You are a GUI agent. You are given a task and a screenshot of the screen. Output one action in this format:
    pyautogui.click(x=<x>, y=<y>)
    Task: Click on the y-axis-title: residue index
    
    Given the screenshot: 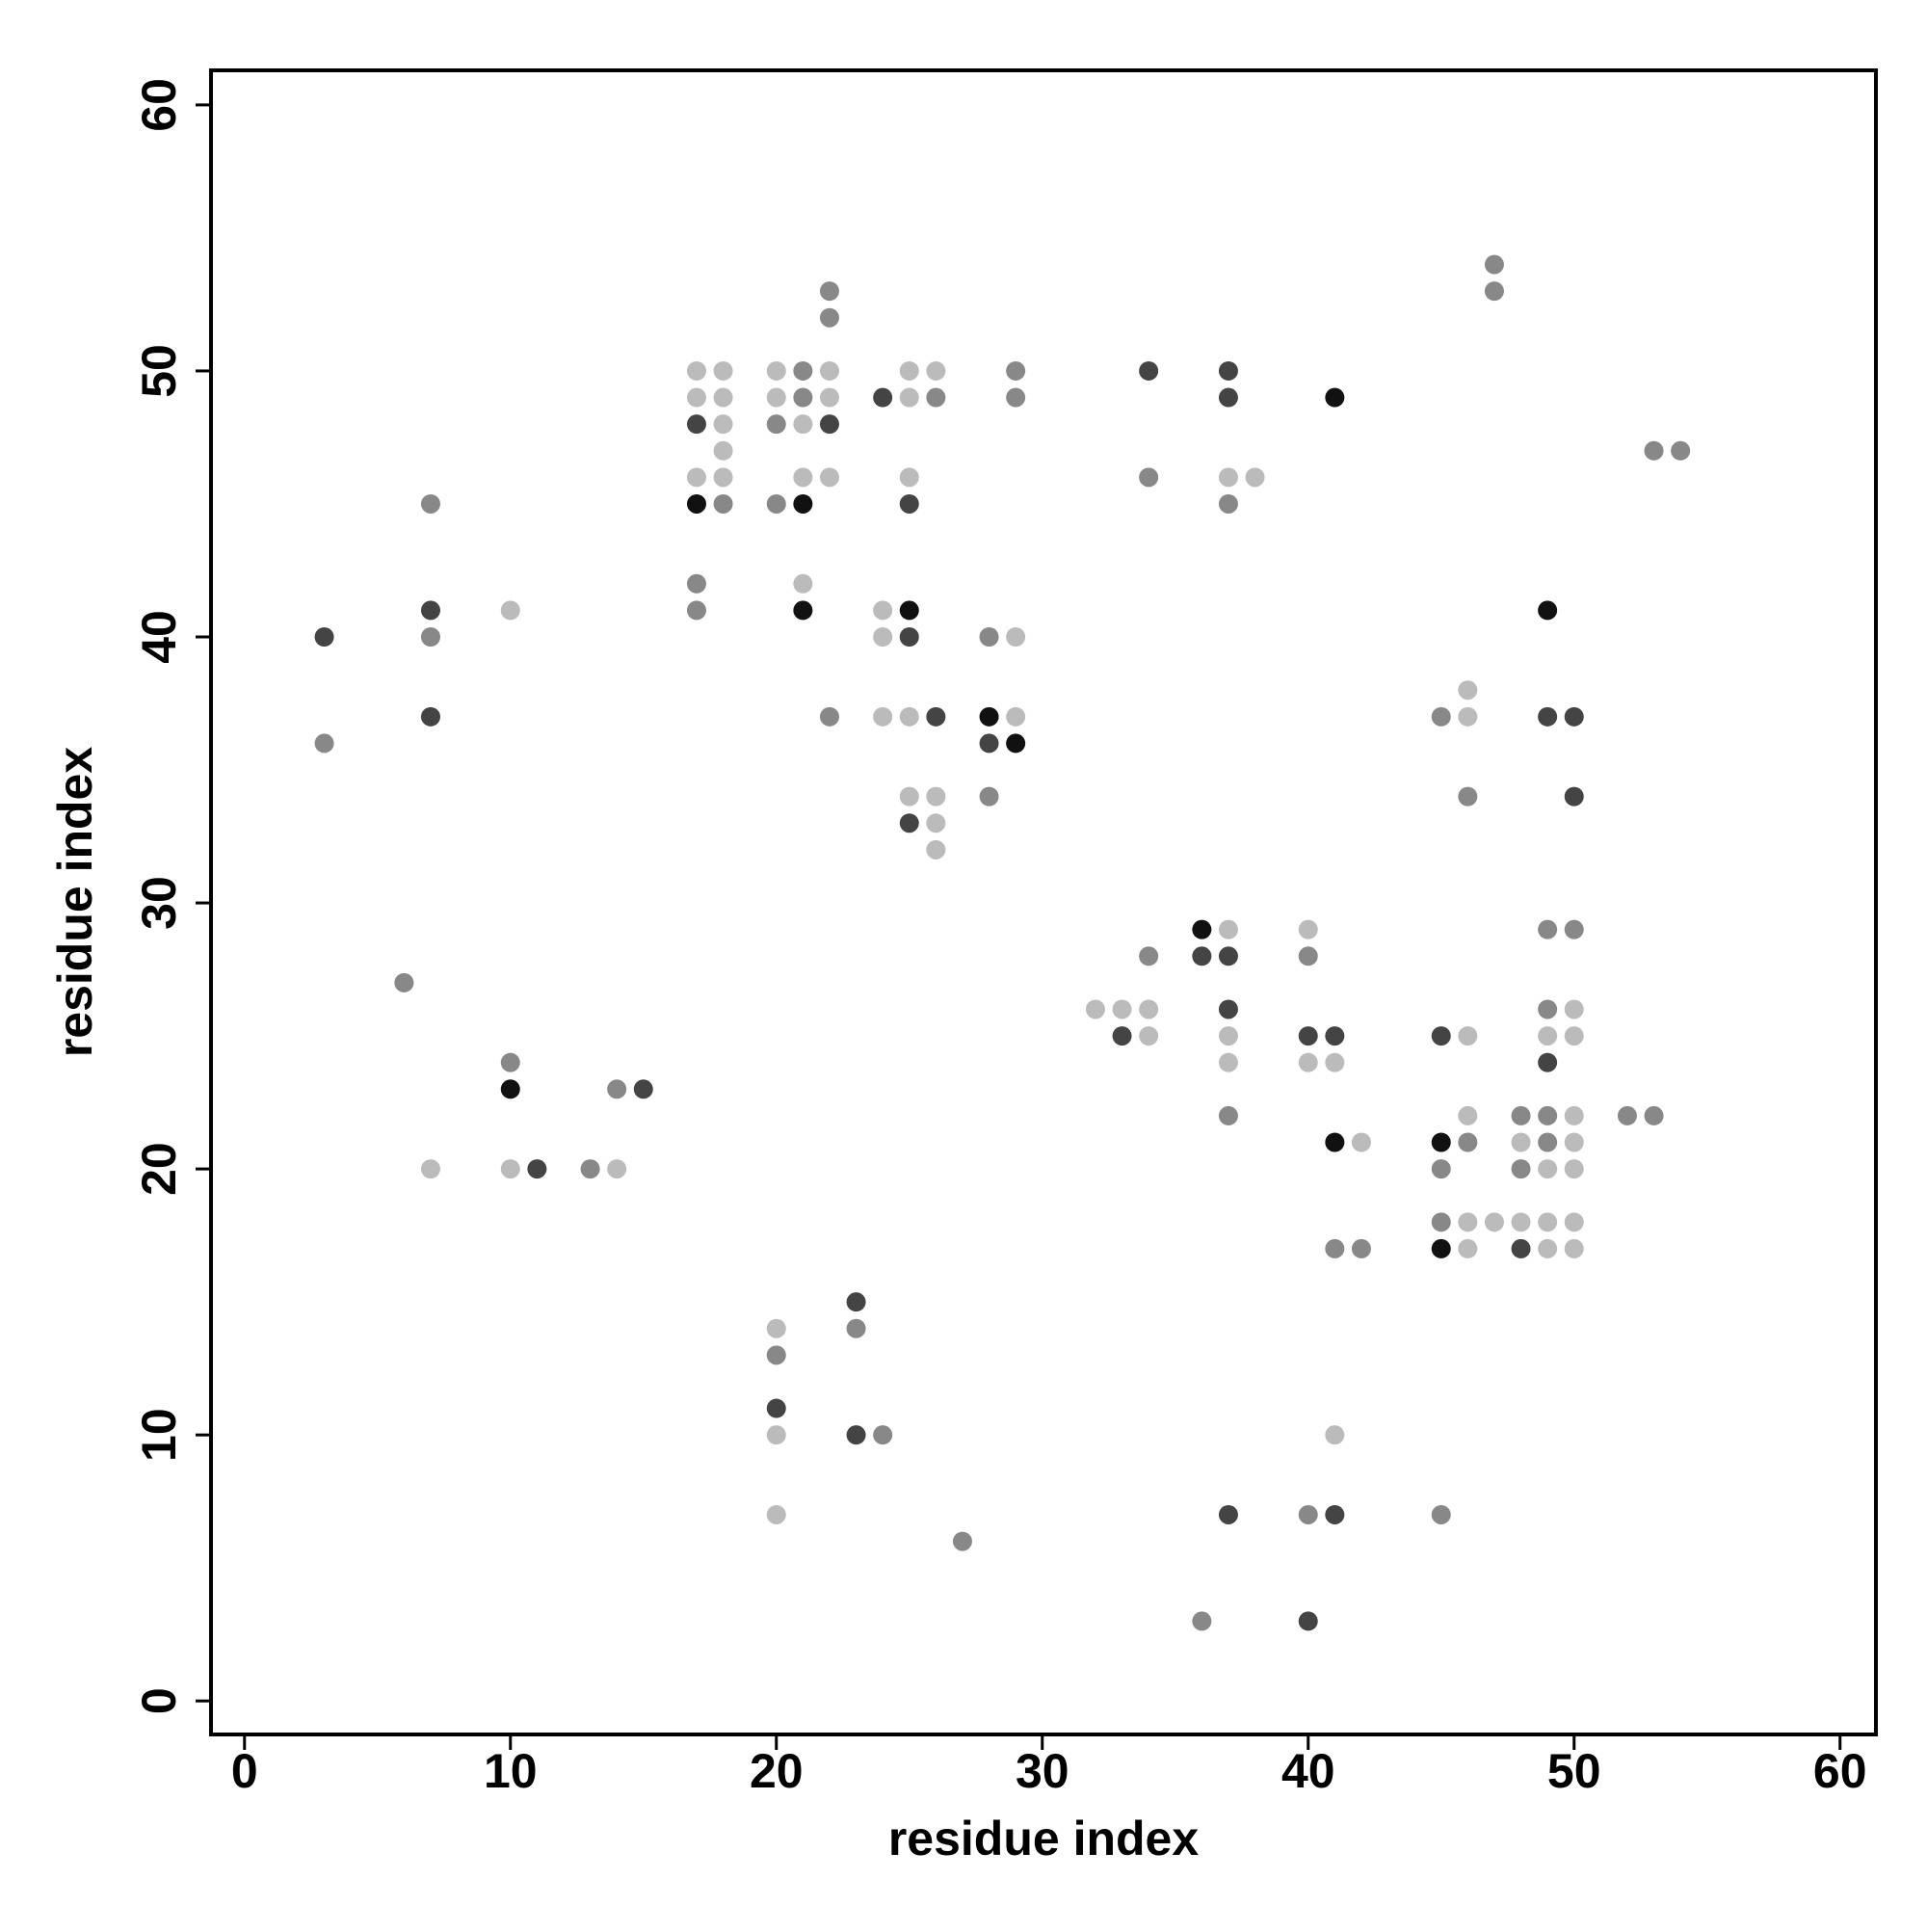 What is the action you would take?
    pyautogui.click(x=75, y=902)
    